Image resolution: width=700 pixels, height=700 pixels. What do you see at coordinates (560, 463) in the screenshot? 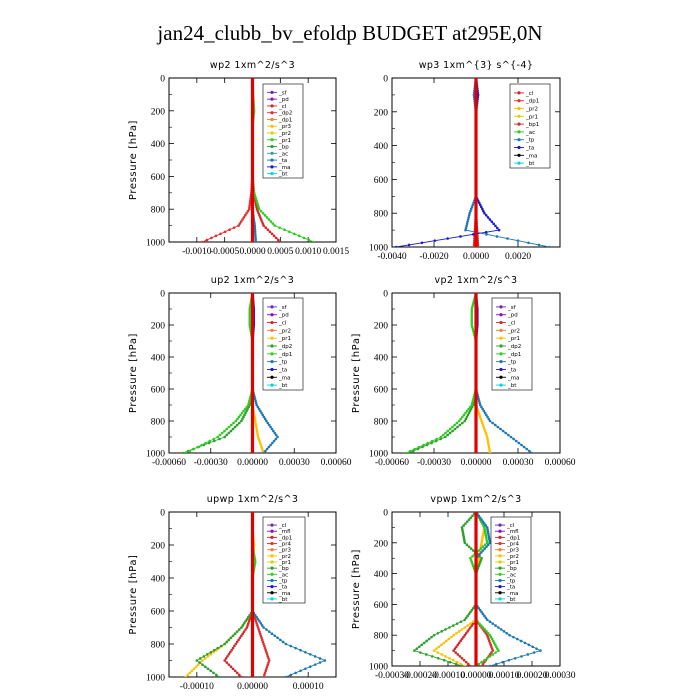
I see `x-tick-label: 0.00060` at bounding box center [560, 463].